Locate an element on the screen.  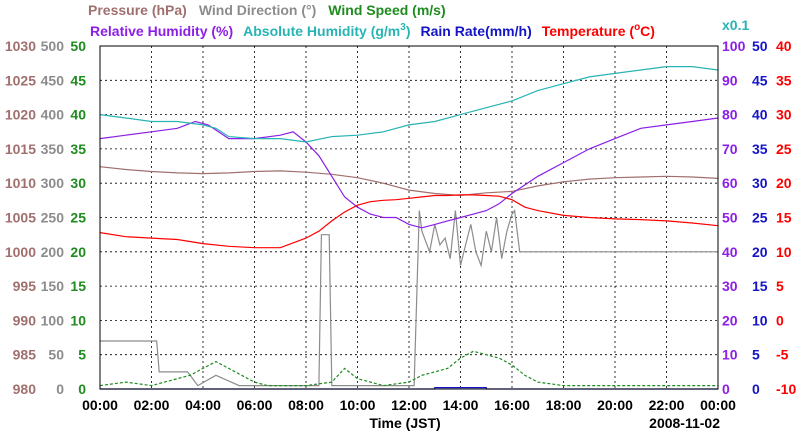
wind-direction-tick-label: 150 is located at coordinates (53, 286).